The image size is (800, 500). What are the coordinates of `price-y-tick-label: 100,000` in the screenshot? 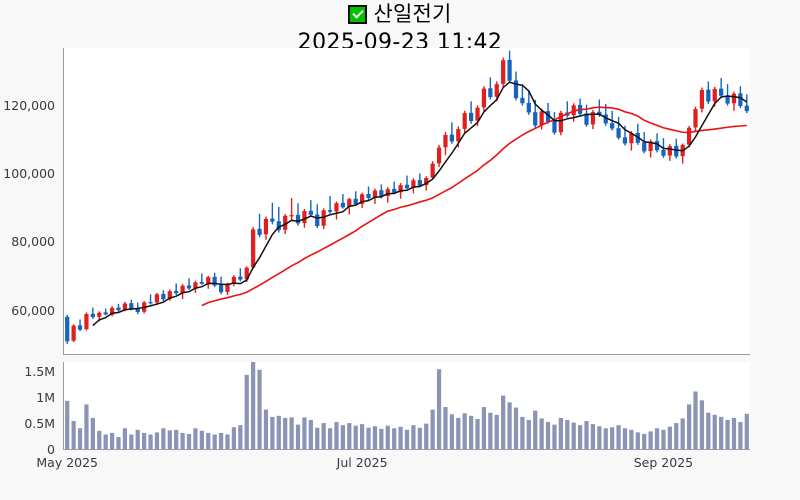 It's located at (29, 174).